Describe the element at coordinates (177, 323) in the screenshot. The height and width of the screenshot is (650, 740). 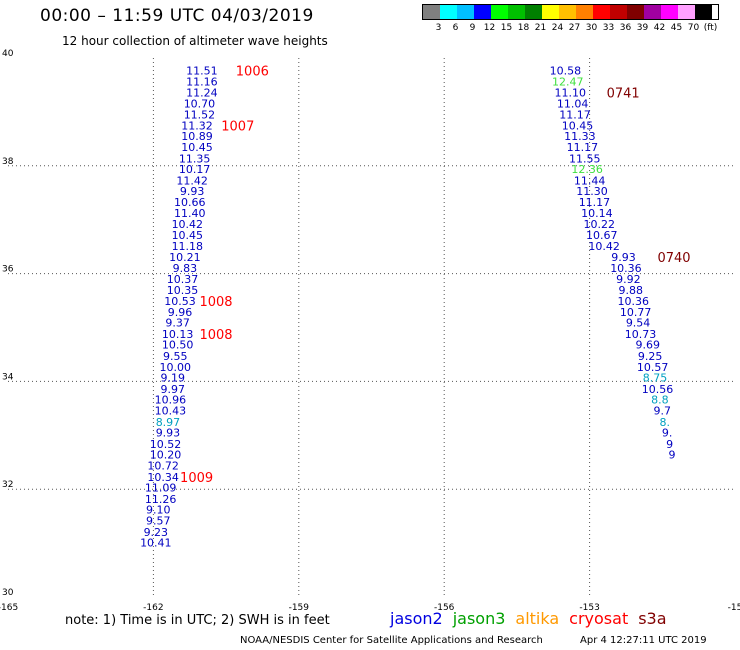
I see `swh-value-west: 9.37` at that location.